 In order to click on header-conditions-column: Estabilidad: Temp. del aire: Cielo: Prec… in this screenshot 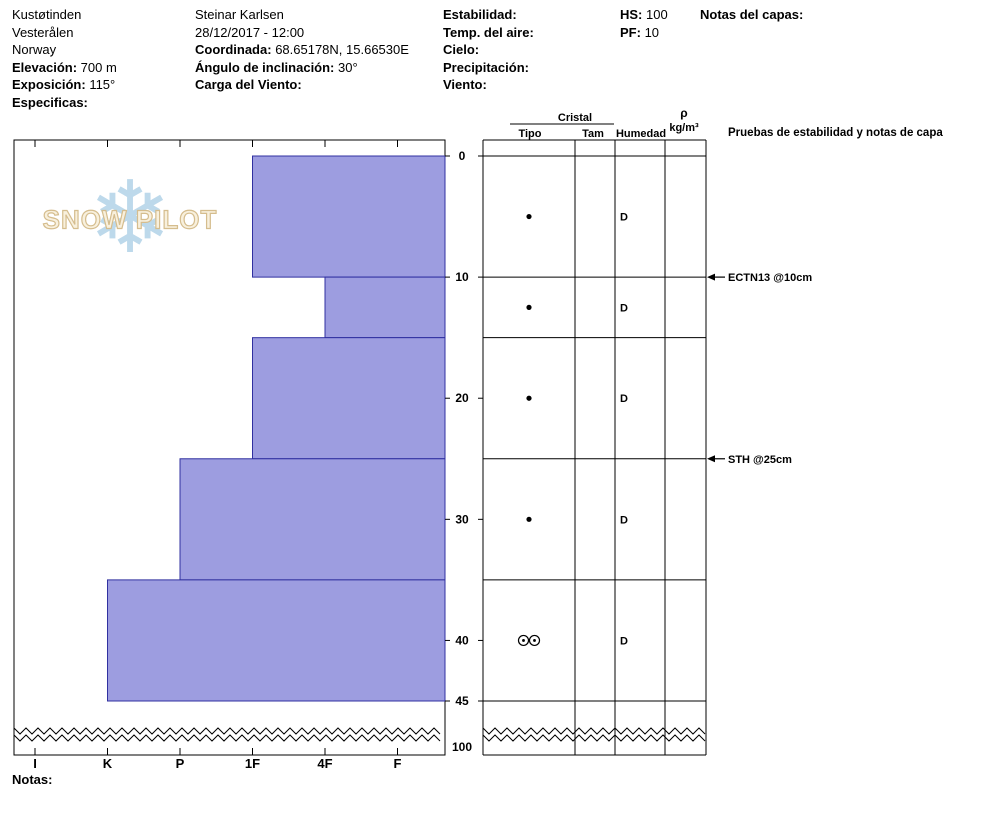, I will do `click(488, 50)`.